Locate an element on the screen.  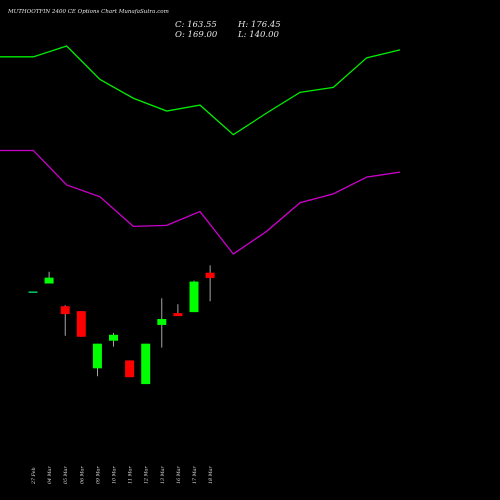
x-tick-label: 05 Mar is located at coordinates (66, 475).